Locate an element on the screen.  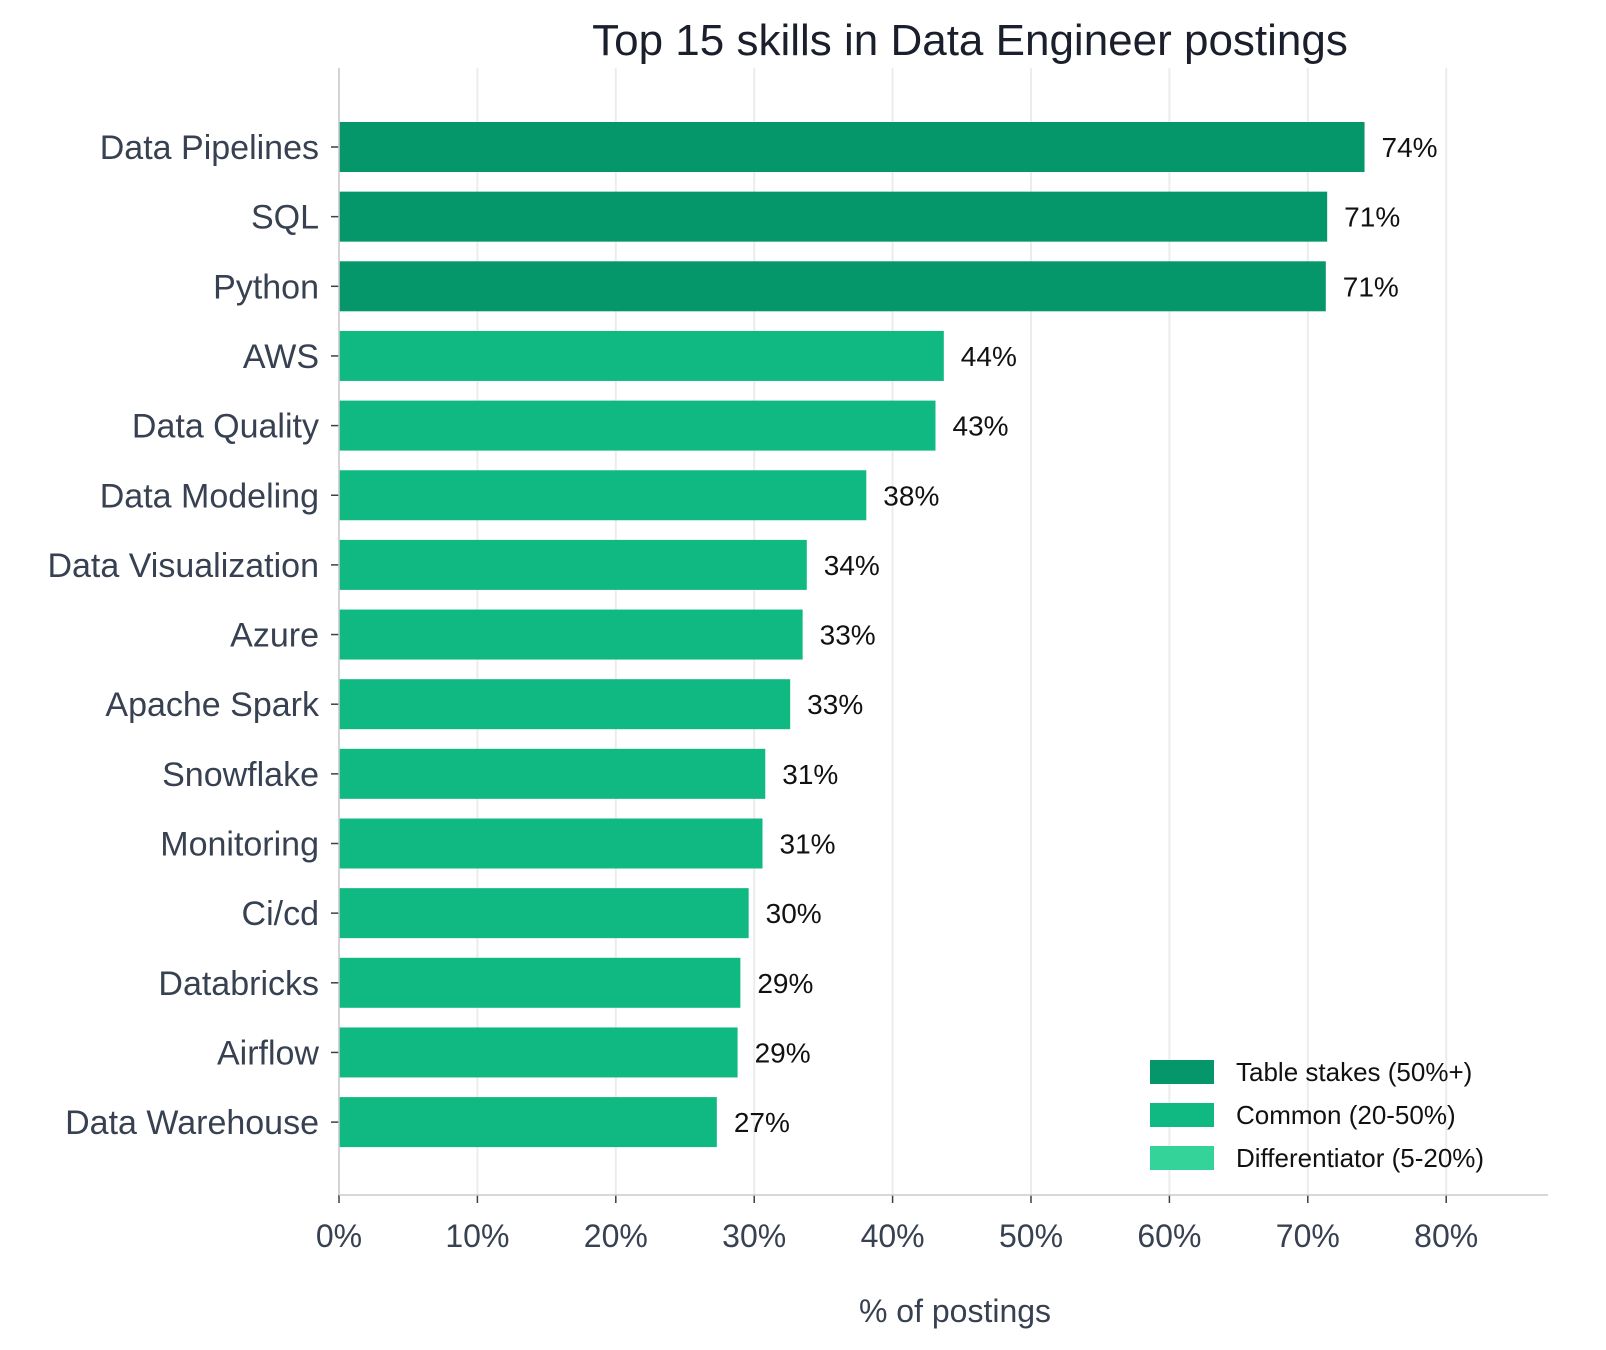
data-label-0: 74% is located at coordinates (1410, 147).